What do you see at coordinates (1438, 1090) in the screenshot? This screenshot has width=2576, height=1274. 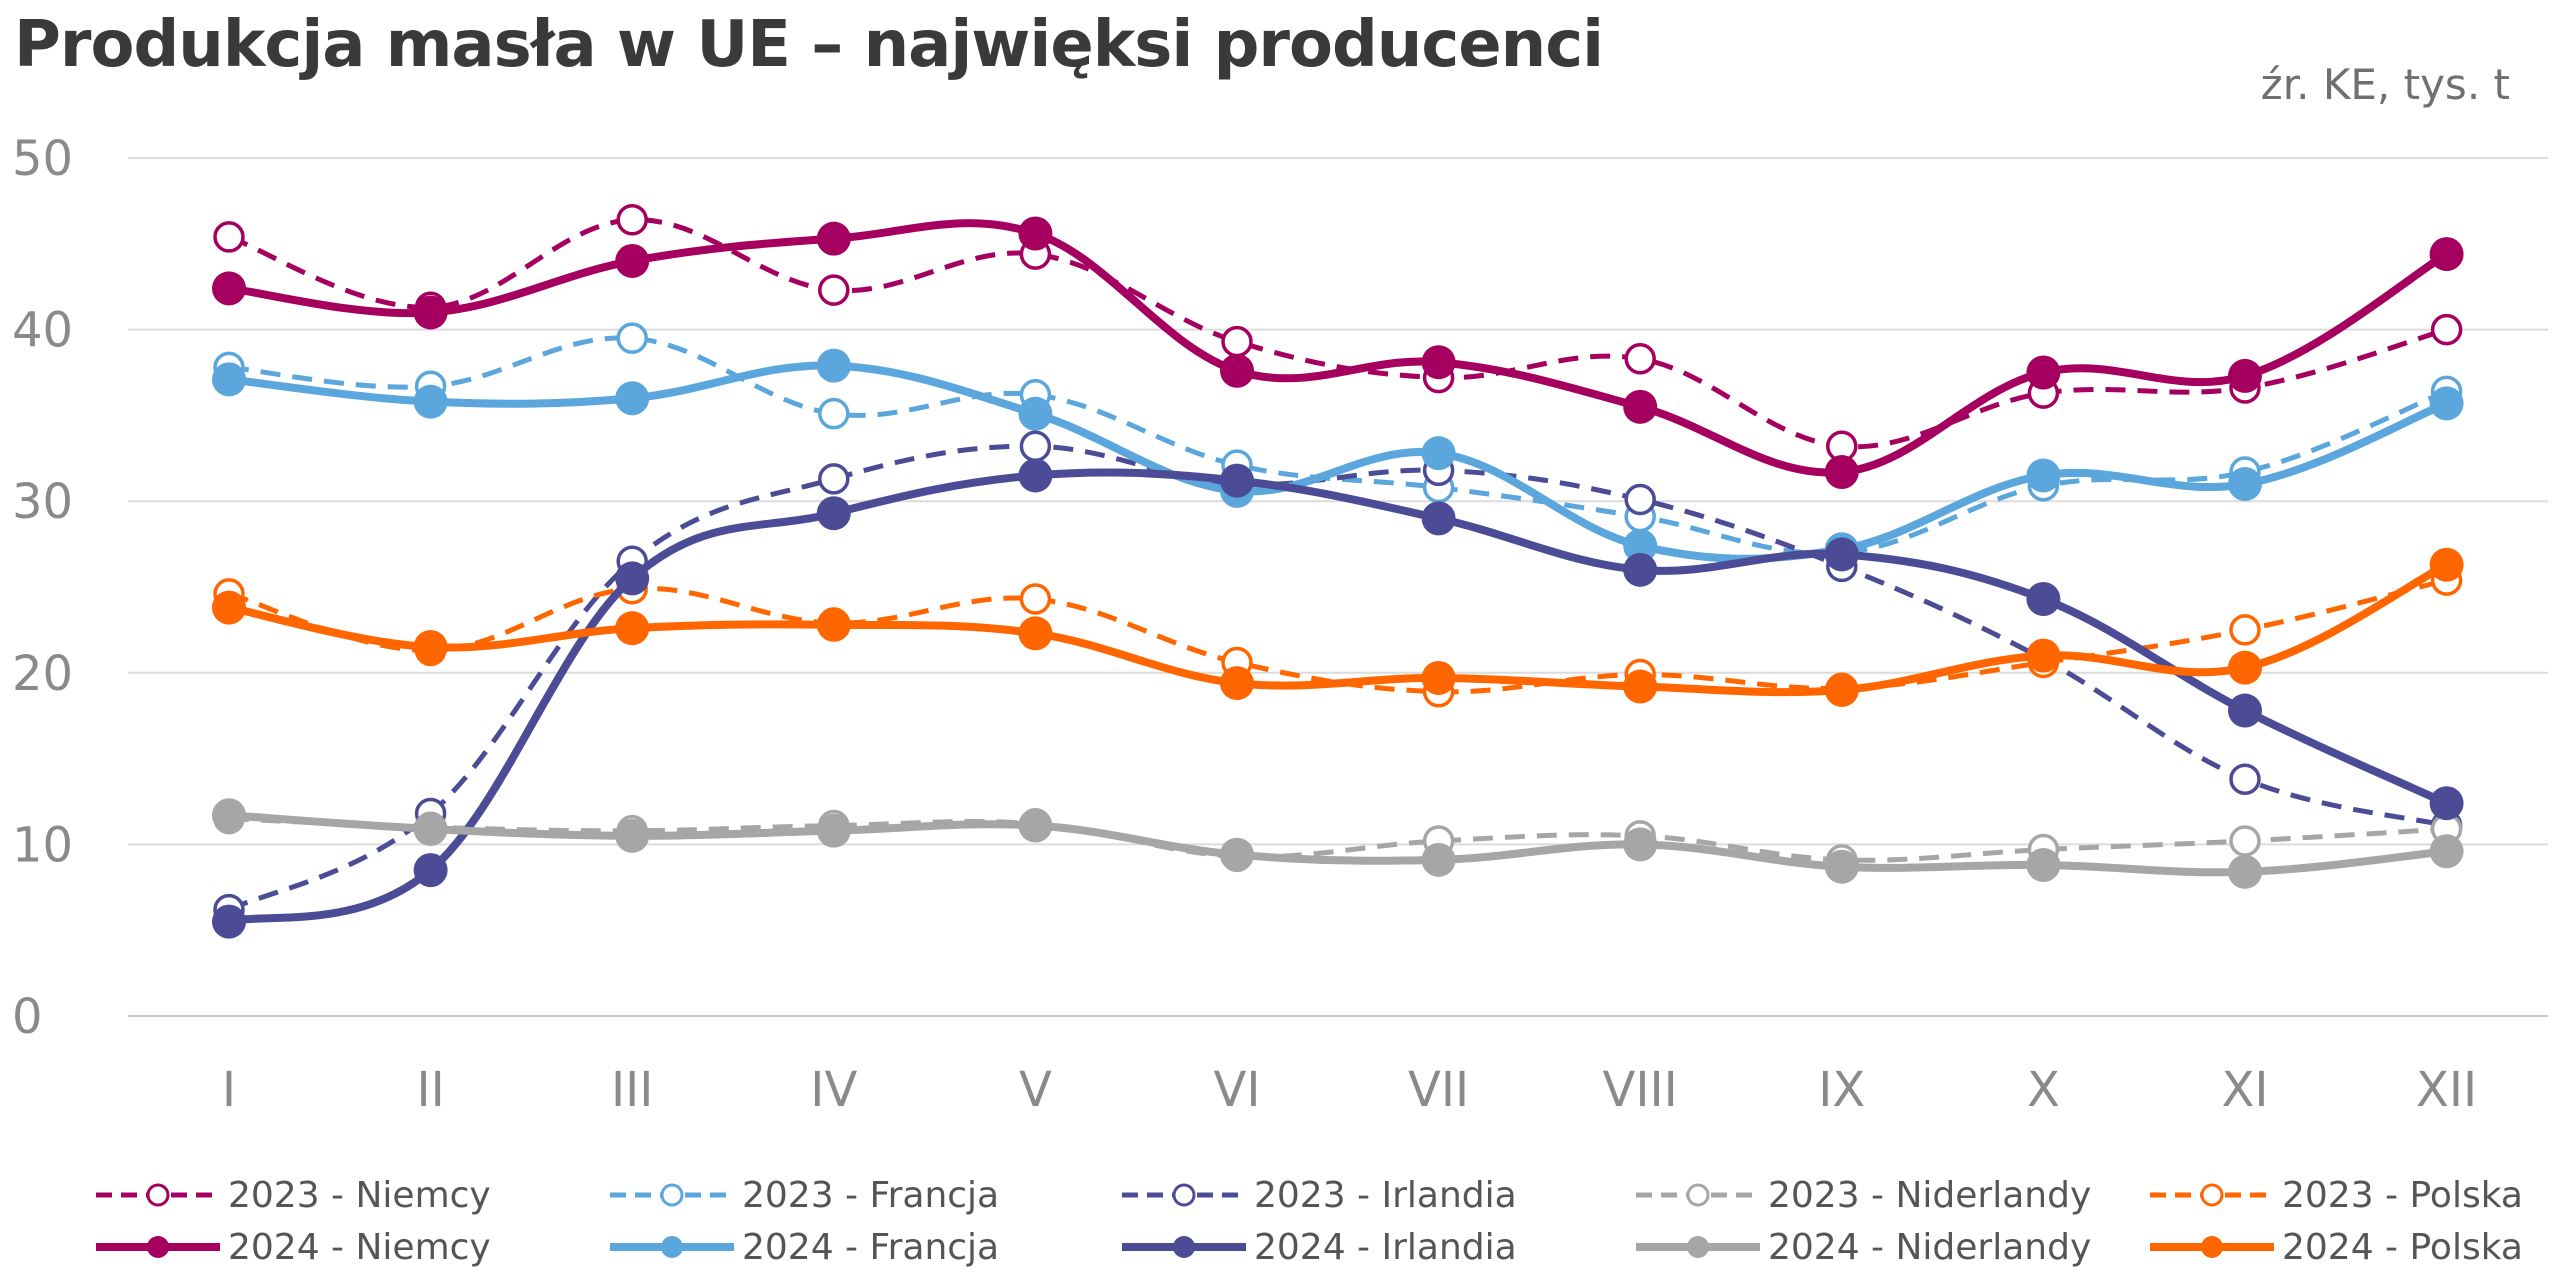 I see `x-tick-label: VII` at bounding box center [1438, 1090].